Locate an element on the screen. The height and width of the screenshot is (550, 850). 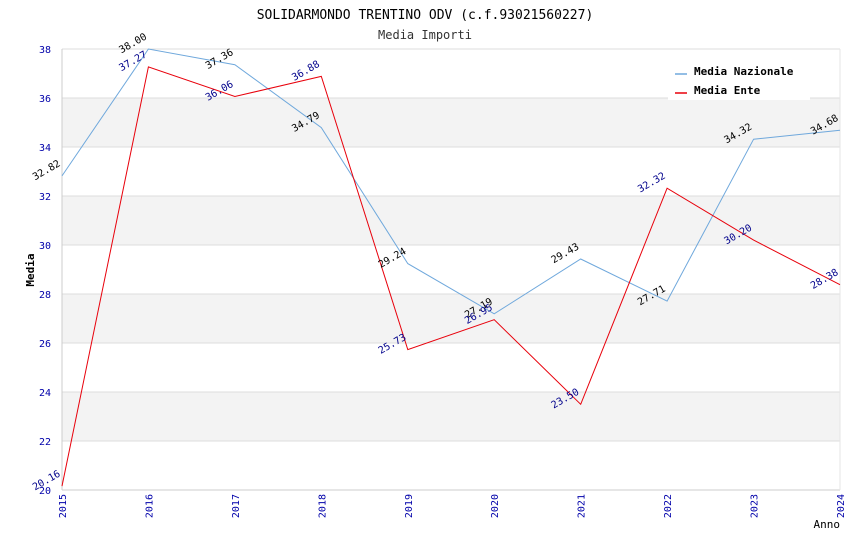
legend-label-media-nazionale: Media Nazionale is located at coordinates (744, 71).